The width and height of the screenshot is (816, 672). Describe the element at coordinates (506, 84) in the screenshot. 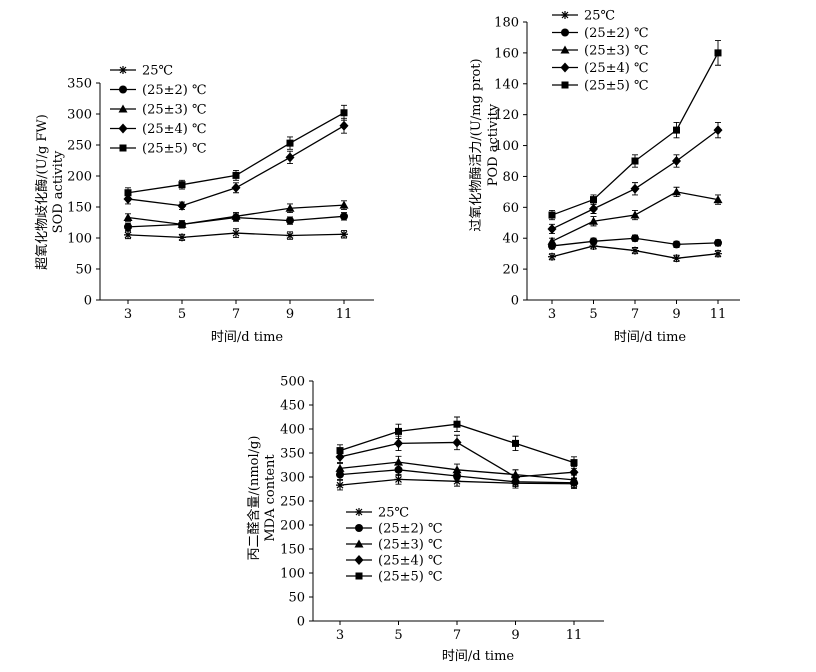

I see `y-tick-label: 140` at that location.